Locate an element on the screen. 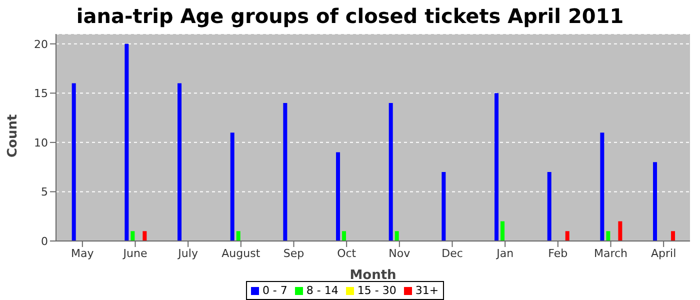  y-tick-label: 0 is located at coordinates (44, 241).